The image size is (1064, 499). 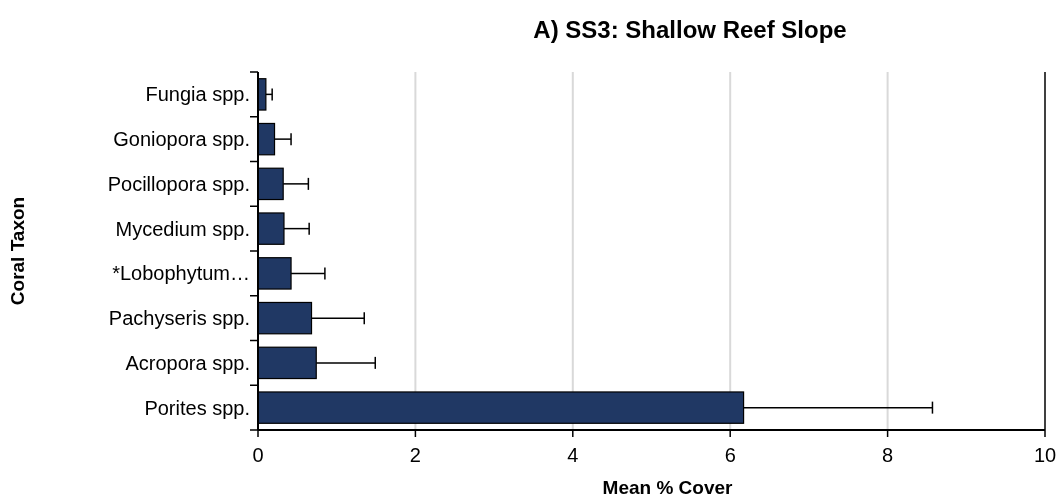 What do you see at coordinates (573, 455) in the screenshot?
I see `x-tick-label: 4` at bounding box center [573, 455].